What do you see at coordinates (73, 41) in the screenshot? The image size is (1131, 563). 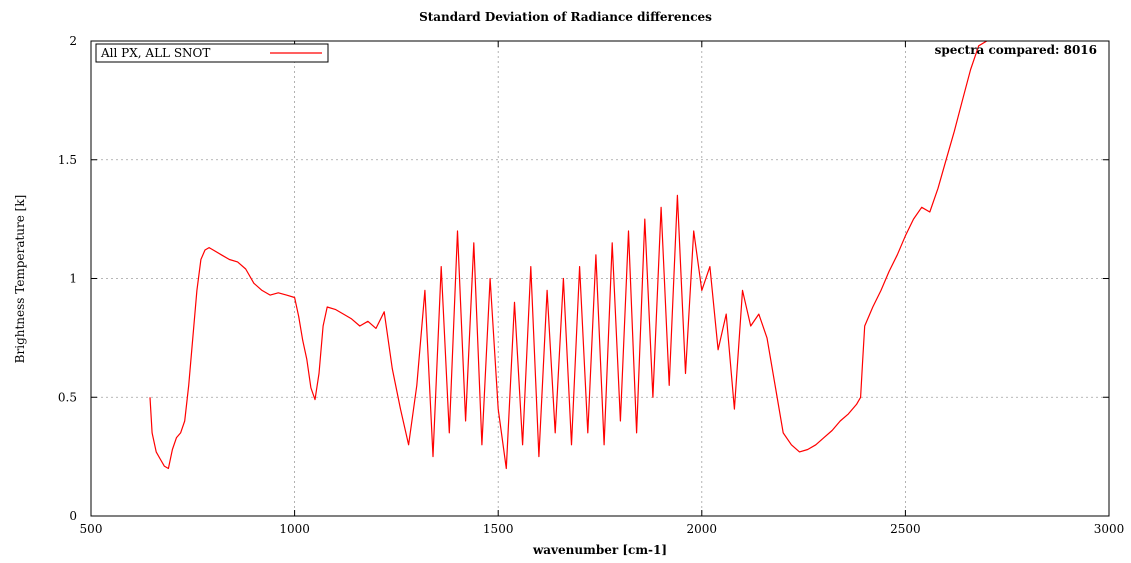 I see `y-tick-label: 2` at bounding box center [73, 41].